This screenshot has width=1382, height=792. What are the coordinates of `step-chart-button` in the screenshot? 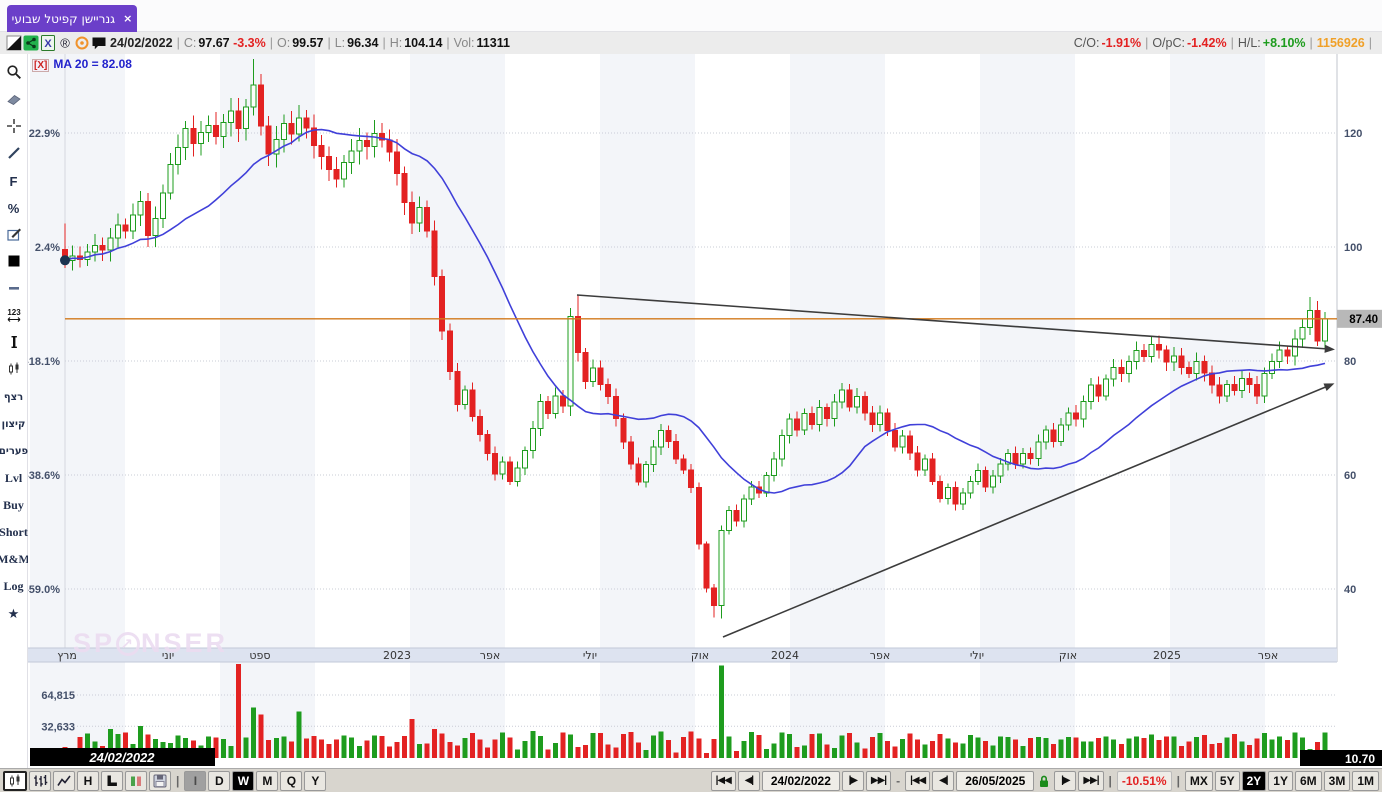 It's located at (112, 780).